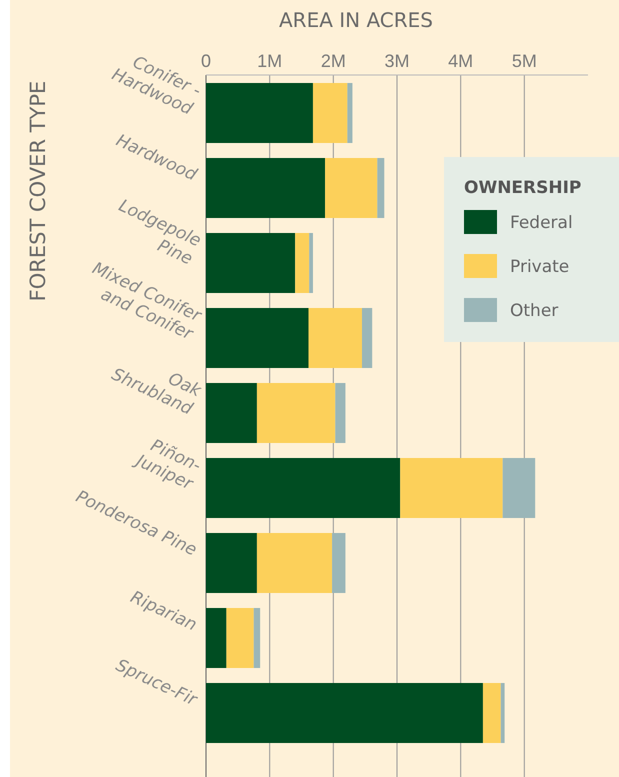 This screenshot has height=777, width=619. Describe the element at coordinates (333, 61) in the screenshot. I see `x-tick-label: 2M` at that location.